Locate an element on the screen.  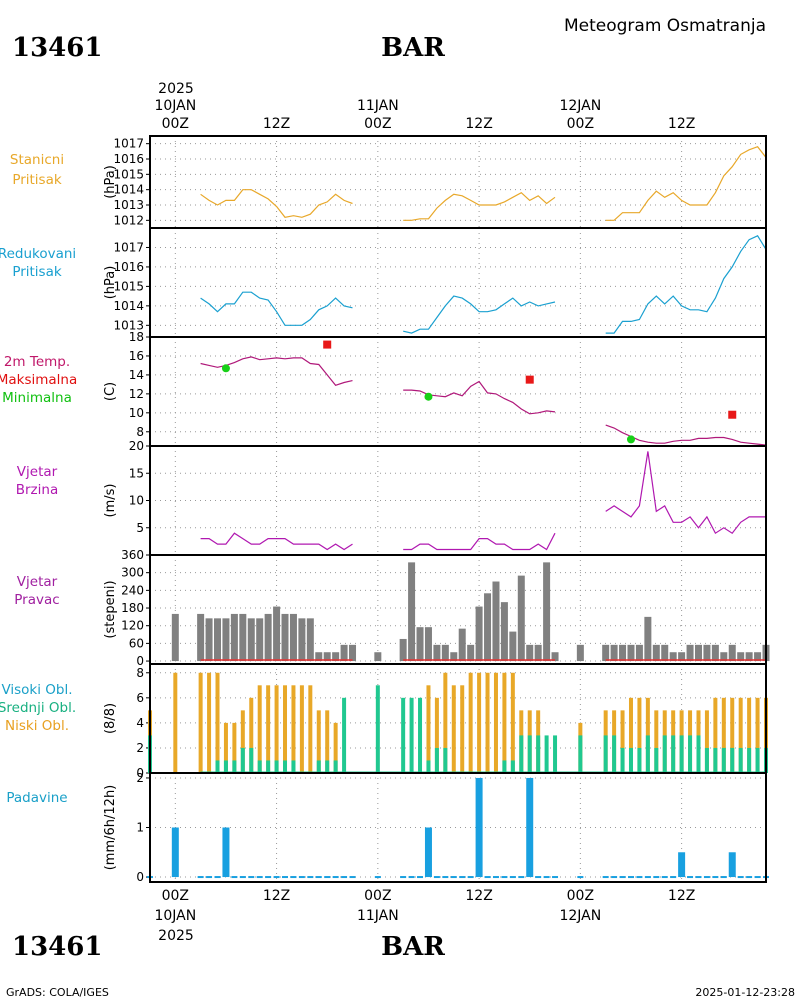
top-hour-label: 00Z is located at coordinates (377, 124).